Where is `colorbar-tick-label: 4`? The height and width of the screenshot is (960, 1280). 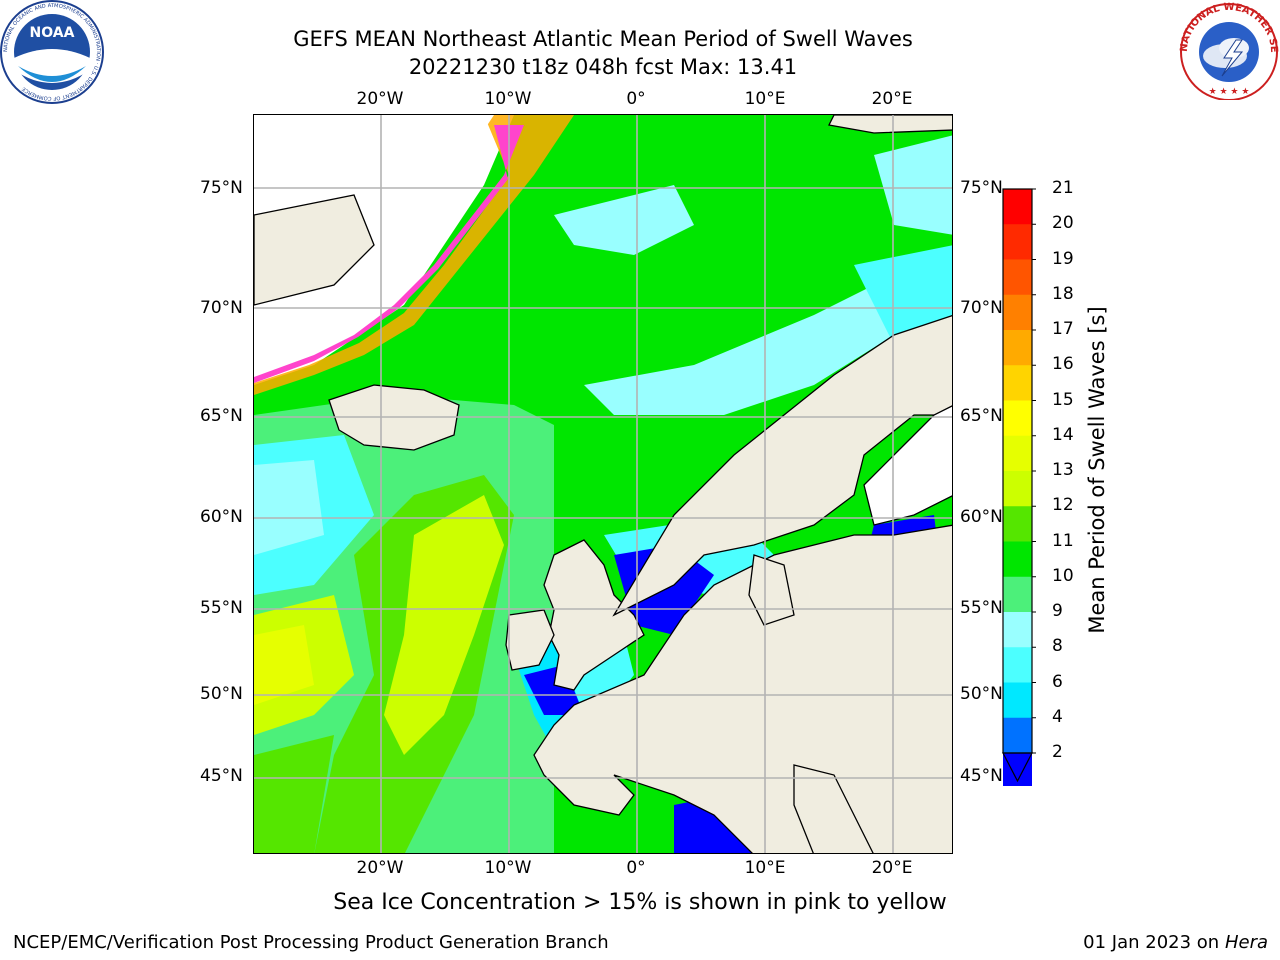
colorbar-tick-label: 4 is located at coordinates (1057, 716).